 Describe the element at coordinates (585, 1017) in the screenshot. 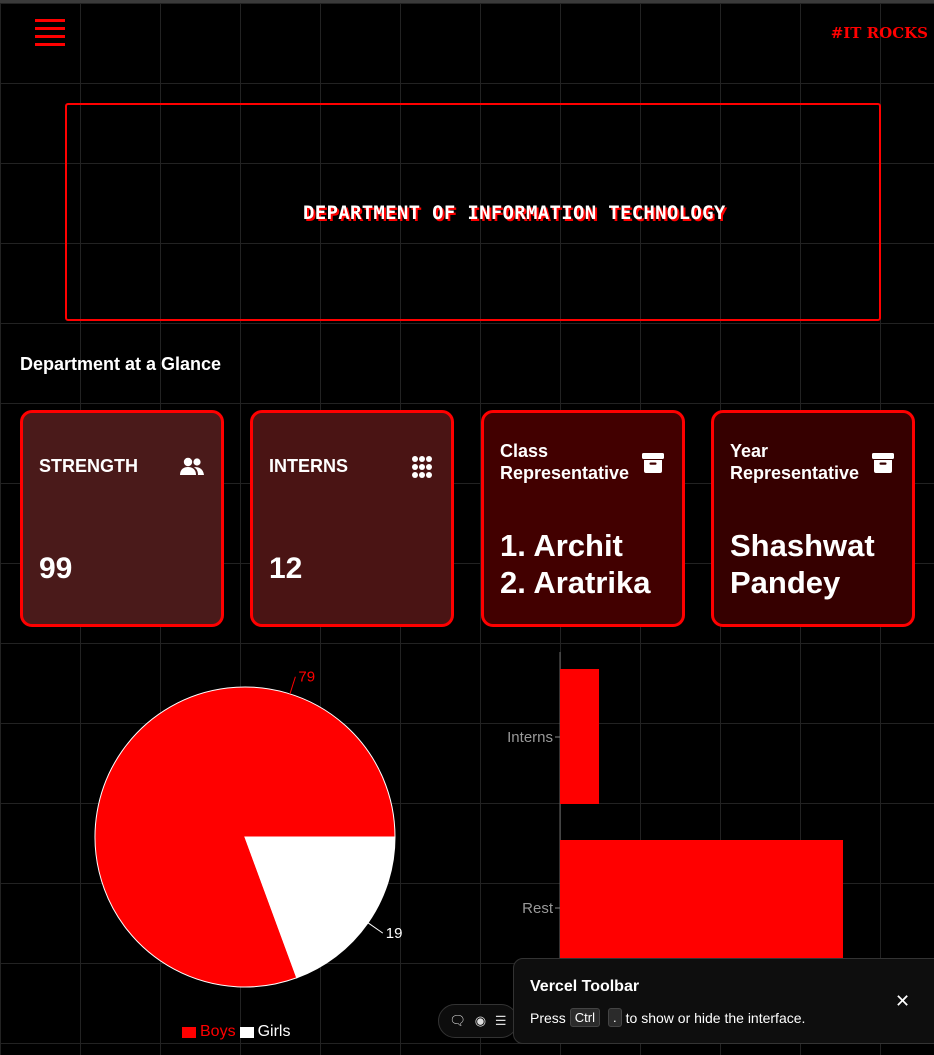

I see `toast-key-ctrl: Ctrl` at that location.